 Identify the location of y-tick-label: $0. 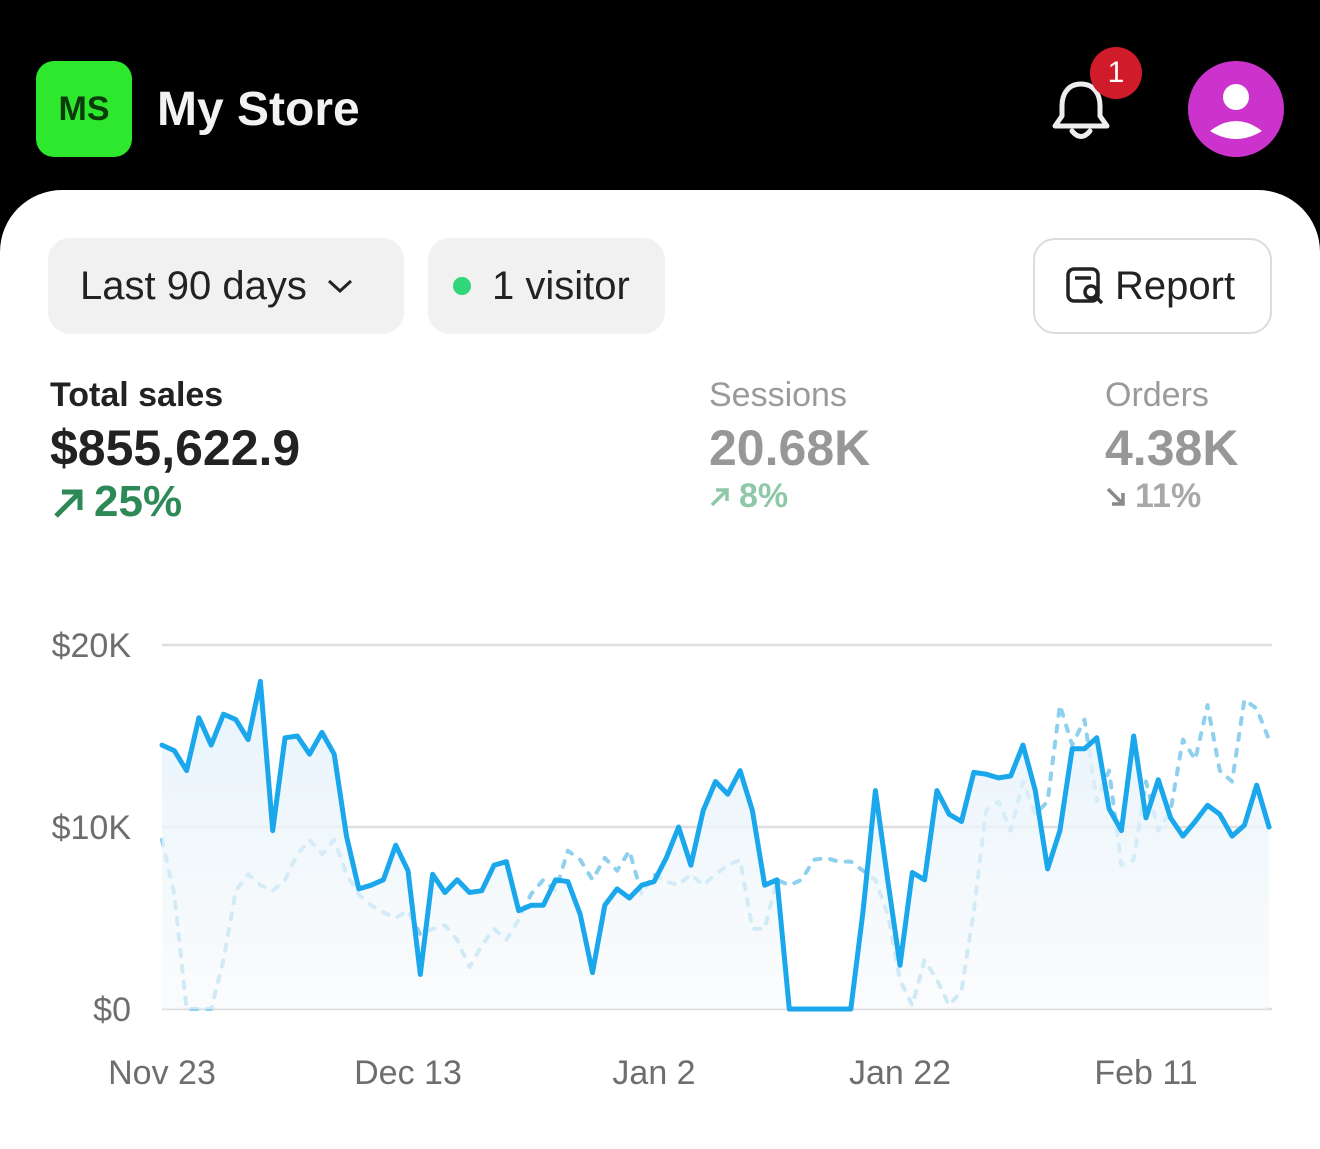
(112, 1010).